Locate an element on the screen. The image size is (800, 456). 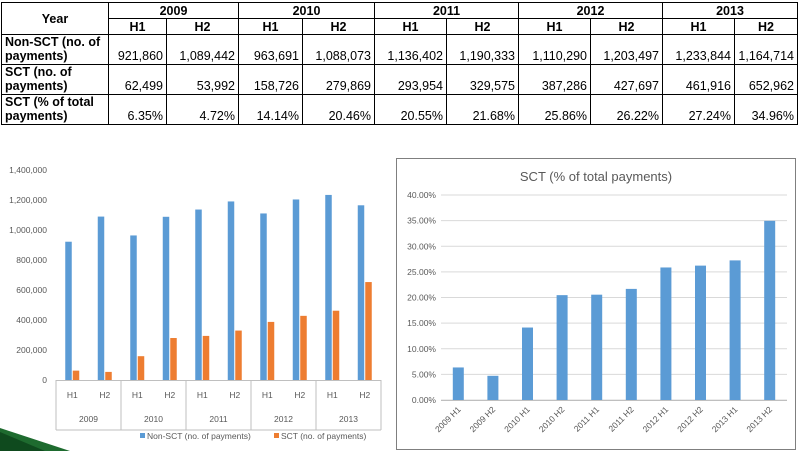
x-group-label: 2011 is located at coordinates (218, 419).